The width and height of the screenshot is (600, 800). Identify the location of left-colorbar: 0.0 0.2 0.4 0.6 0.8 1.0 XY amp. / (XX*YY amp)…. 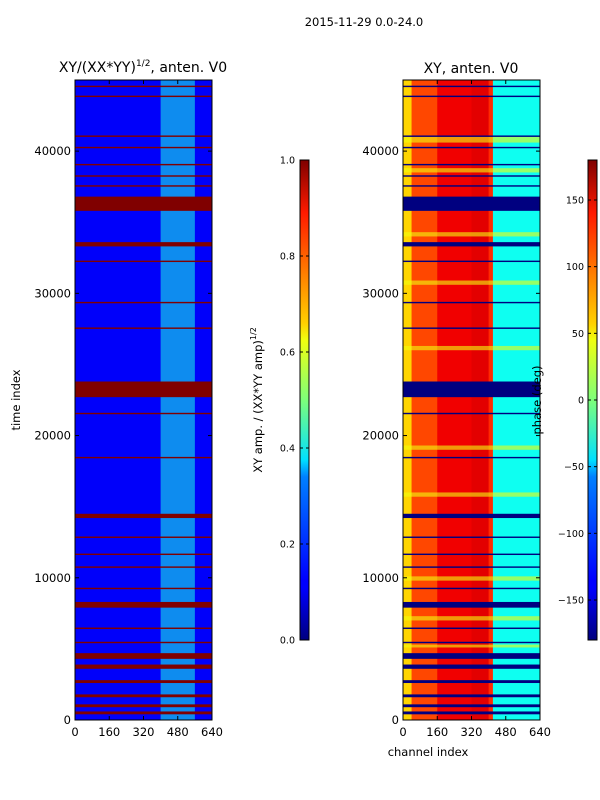
(279, 401).